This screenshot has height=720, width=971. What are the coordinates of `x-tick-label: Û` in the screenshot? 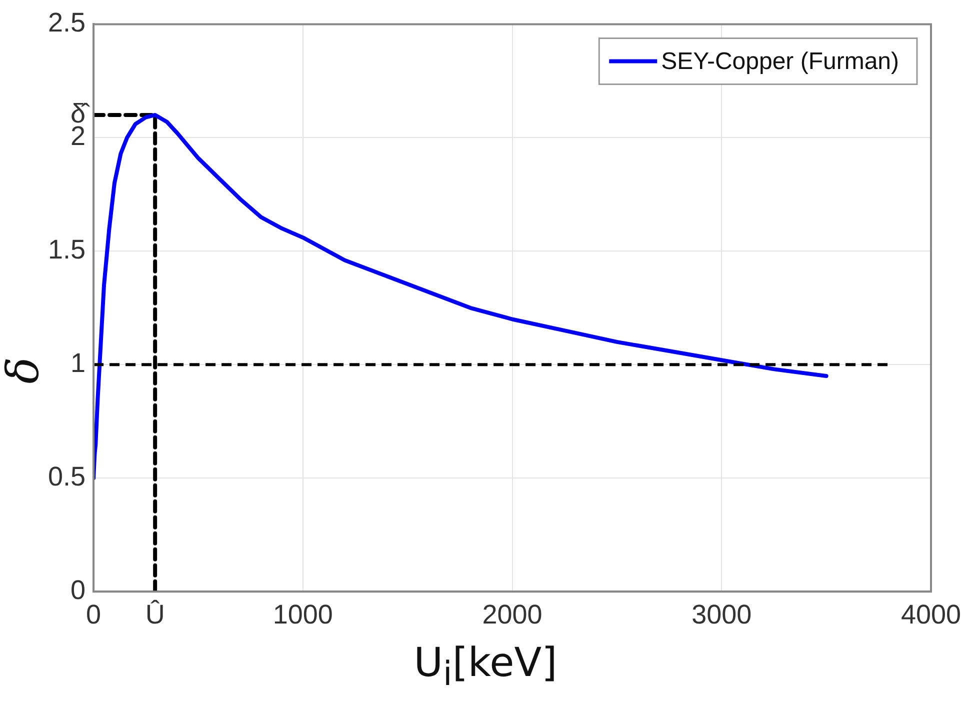 It's located at (155, 614).